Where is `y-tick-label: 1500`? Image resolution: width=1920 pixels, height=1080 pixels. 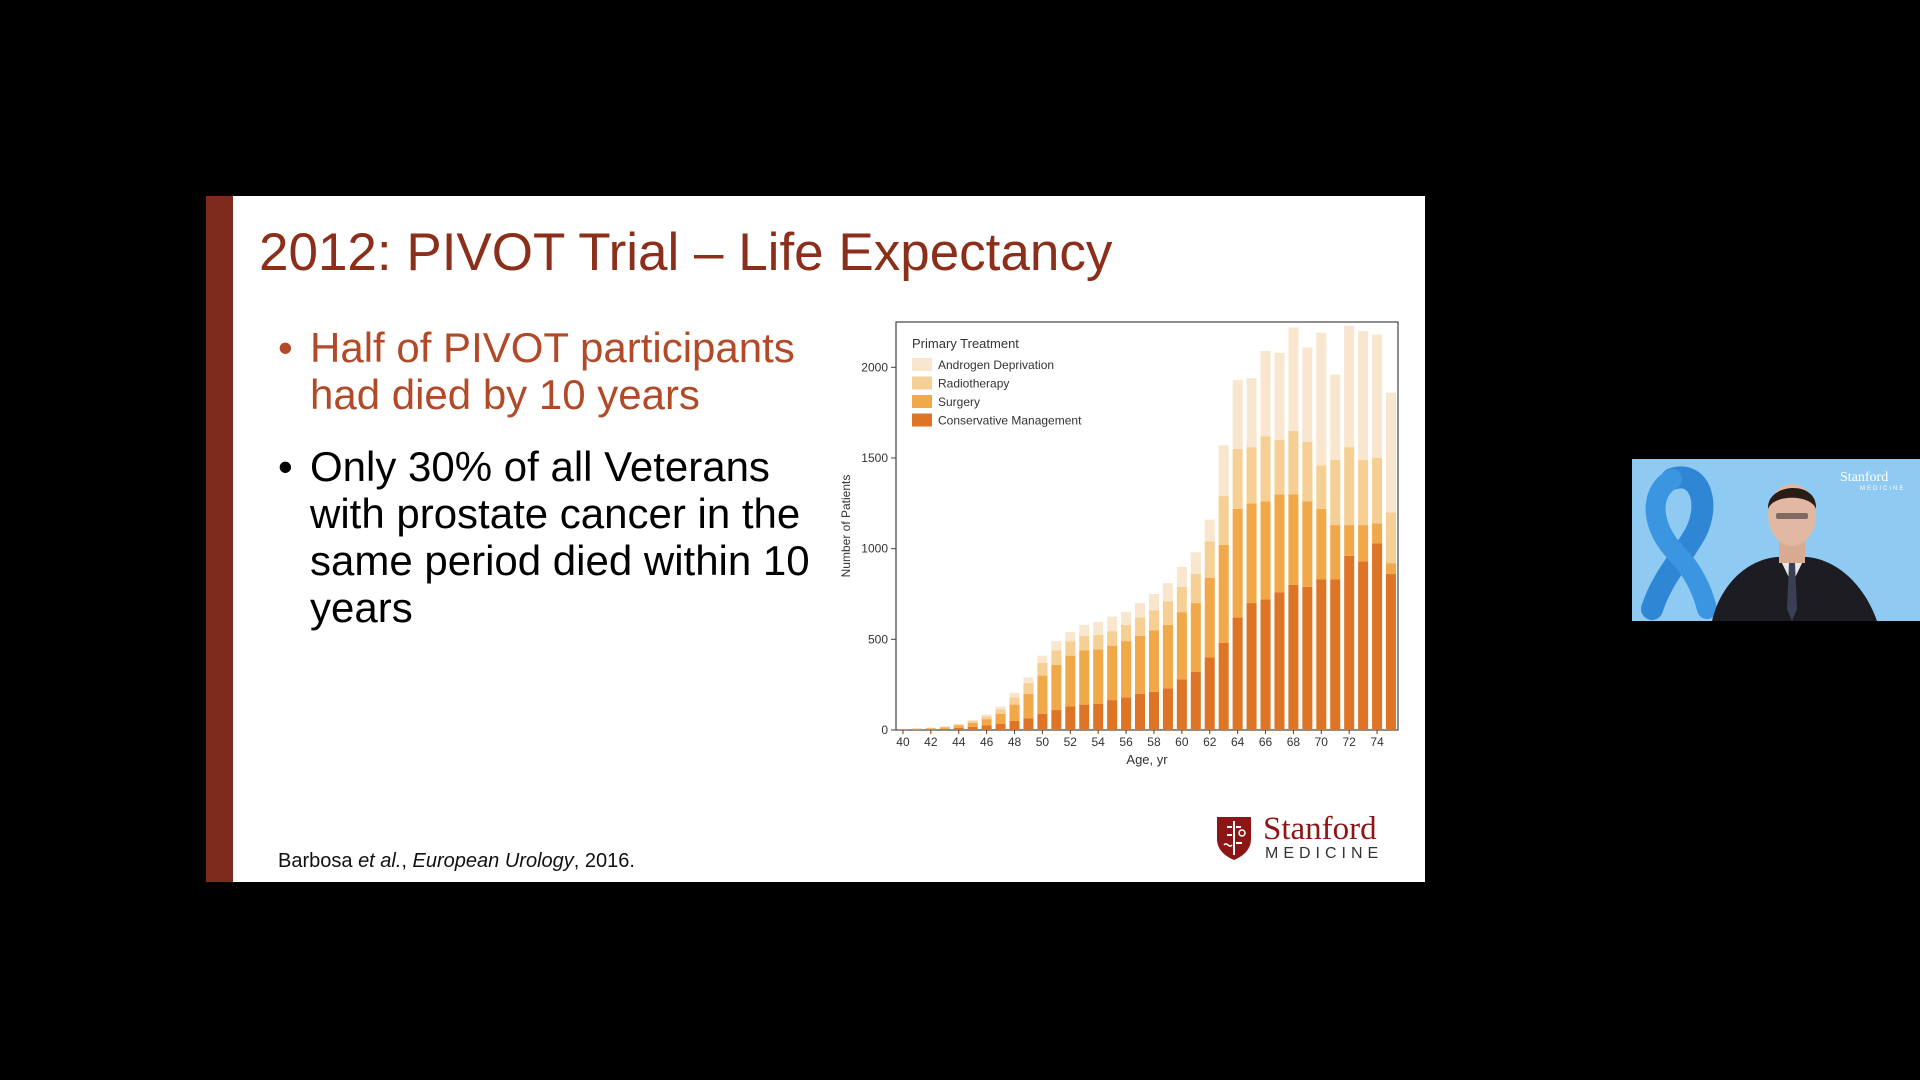
y-tick-label: 1500 is located at coordinates (874, 458).